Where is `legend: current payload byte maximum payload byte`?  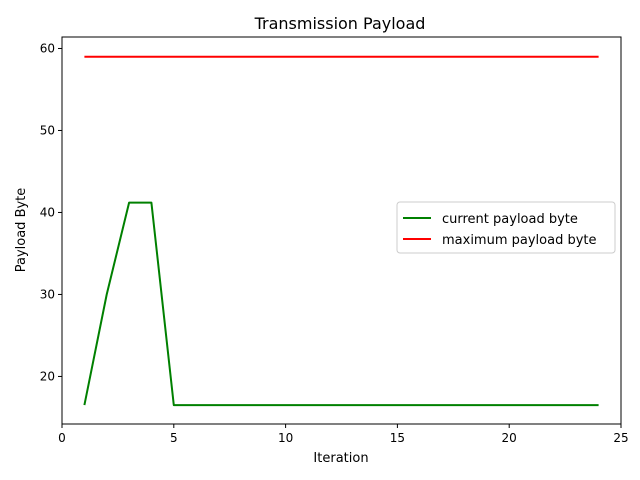
legend: current payload byte maximum payload byte is located at coordinates (506, 227).